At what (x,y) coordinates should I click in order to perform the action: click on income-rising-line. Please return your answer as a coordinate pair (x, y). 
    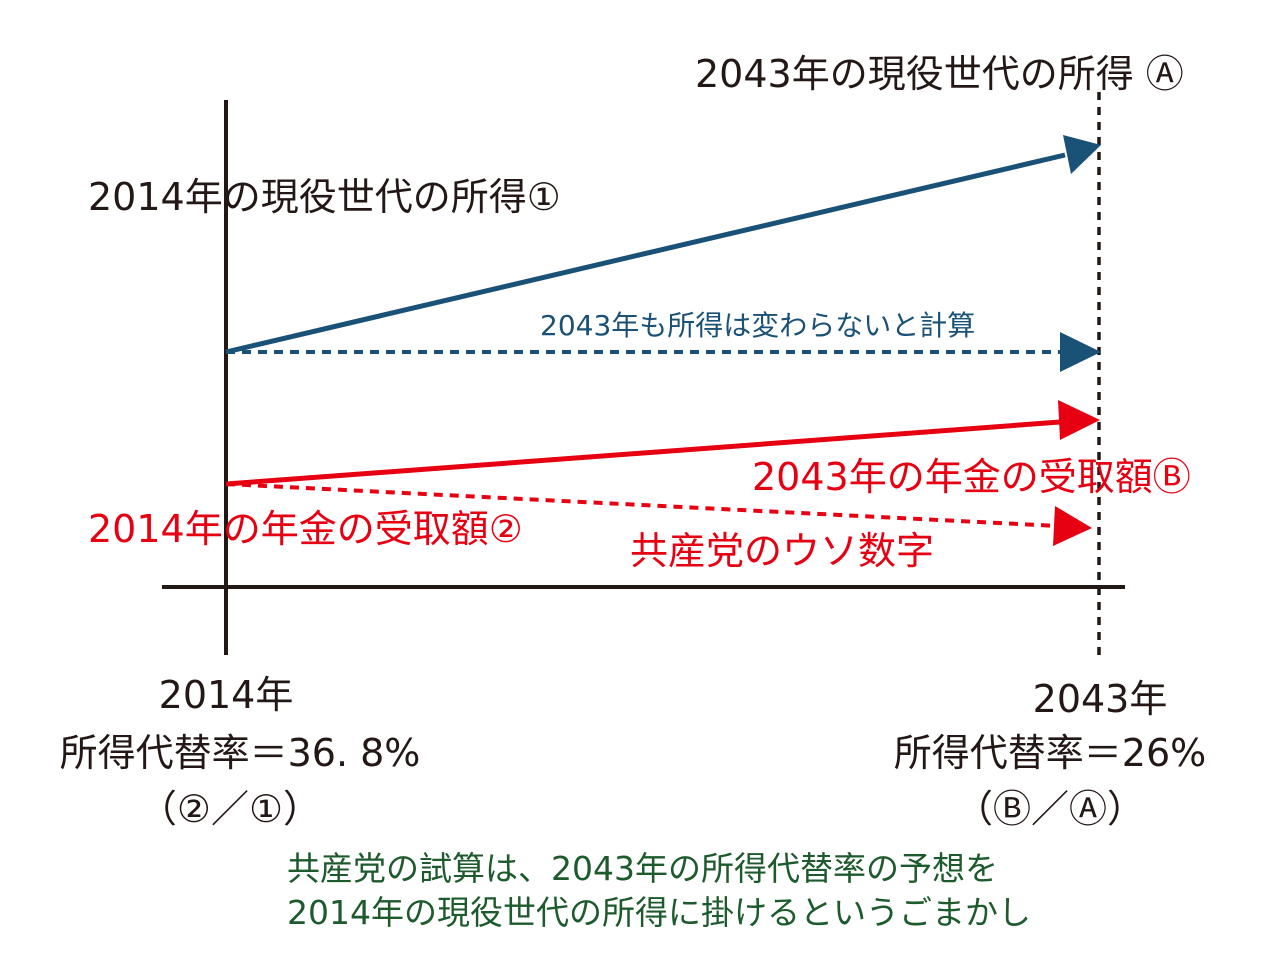
    Looking at the image, I should click on (645, 253).